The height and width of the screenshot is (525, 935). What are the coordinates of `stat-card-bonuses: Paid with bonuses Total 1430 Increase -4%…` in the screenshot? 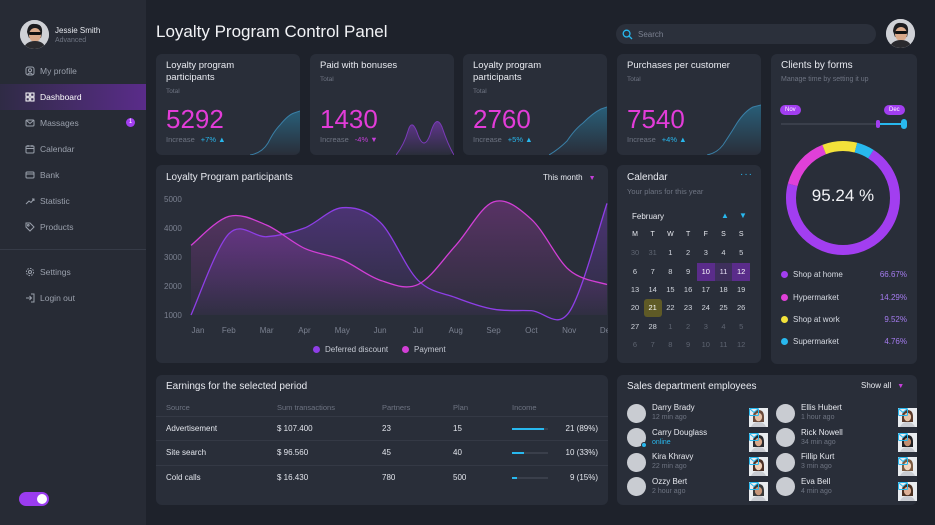 It's located at (382, 104).